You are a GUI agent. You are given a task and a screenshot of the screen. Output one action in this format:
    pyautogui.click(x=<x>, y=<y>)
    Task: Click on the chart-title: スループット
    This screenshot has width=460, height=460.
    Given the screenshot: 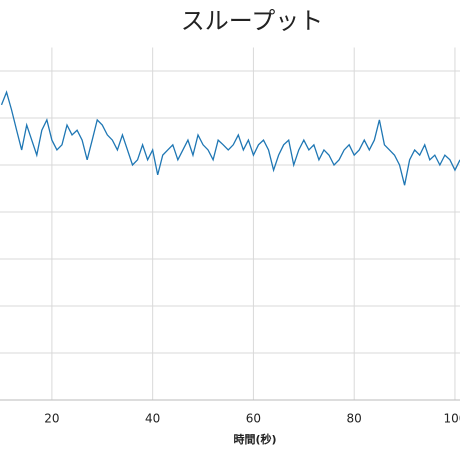 What is the action you would take?
    pyautogui.click(x=252, y=21)
    